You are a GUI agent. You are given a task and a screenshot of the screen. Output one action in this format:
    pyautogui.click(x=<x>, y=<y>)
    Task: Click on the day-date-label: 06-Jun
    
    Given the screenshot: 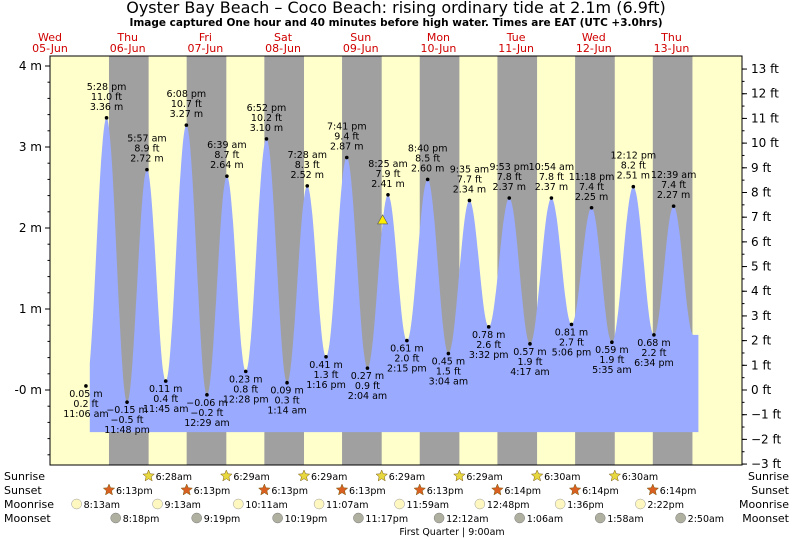 What is the action you would take?
    pyautogui.click(x=128, y=48)
    